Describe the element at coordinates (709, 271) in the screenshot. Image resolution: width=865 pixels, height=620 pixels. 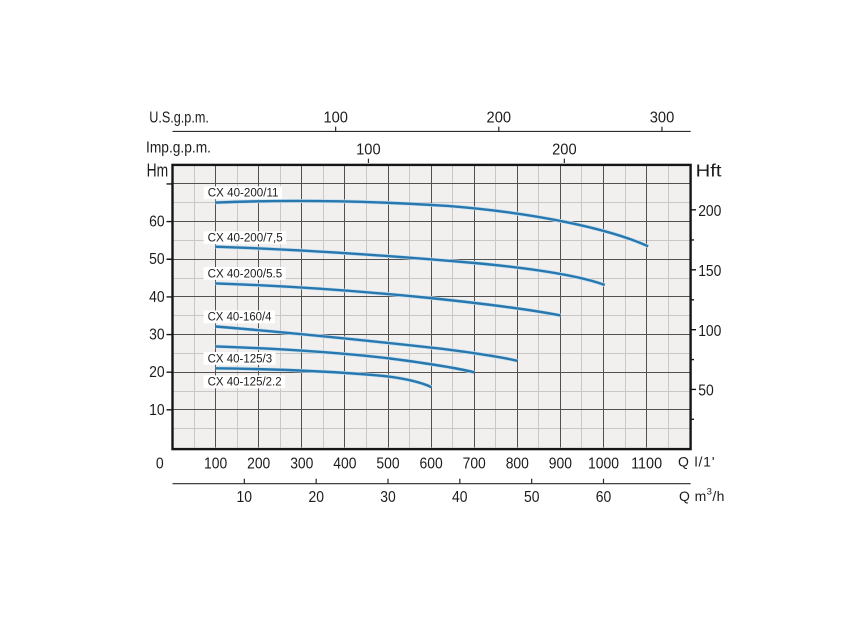
I see `svg-text: 150` at that location.